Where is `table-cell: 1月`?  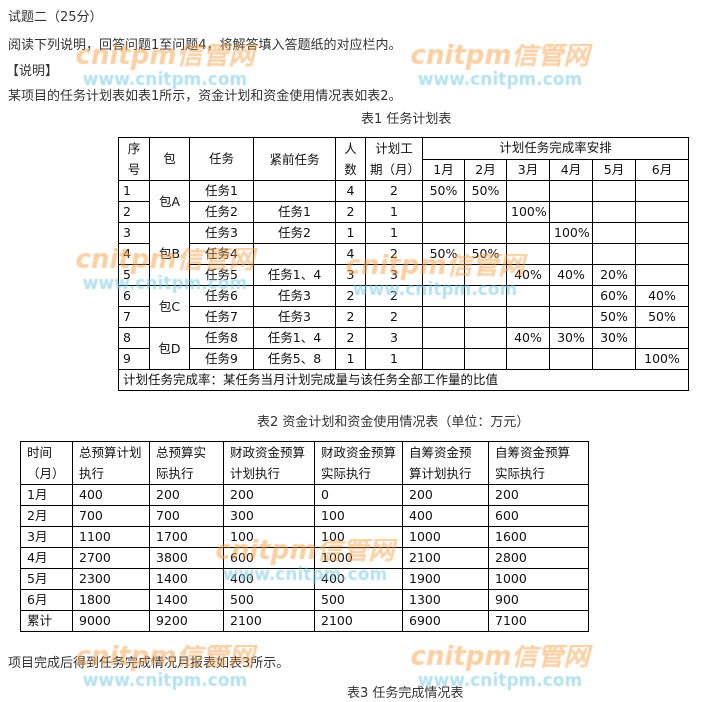
table-cell: 1月 is located at coordinates (46, 495).